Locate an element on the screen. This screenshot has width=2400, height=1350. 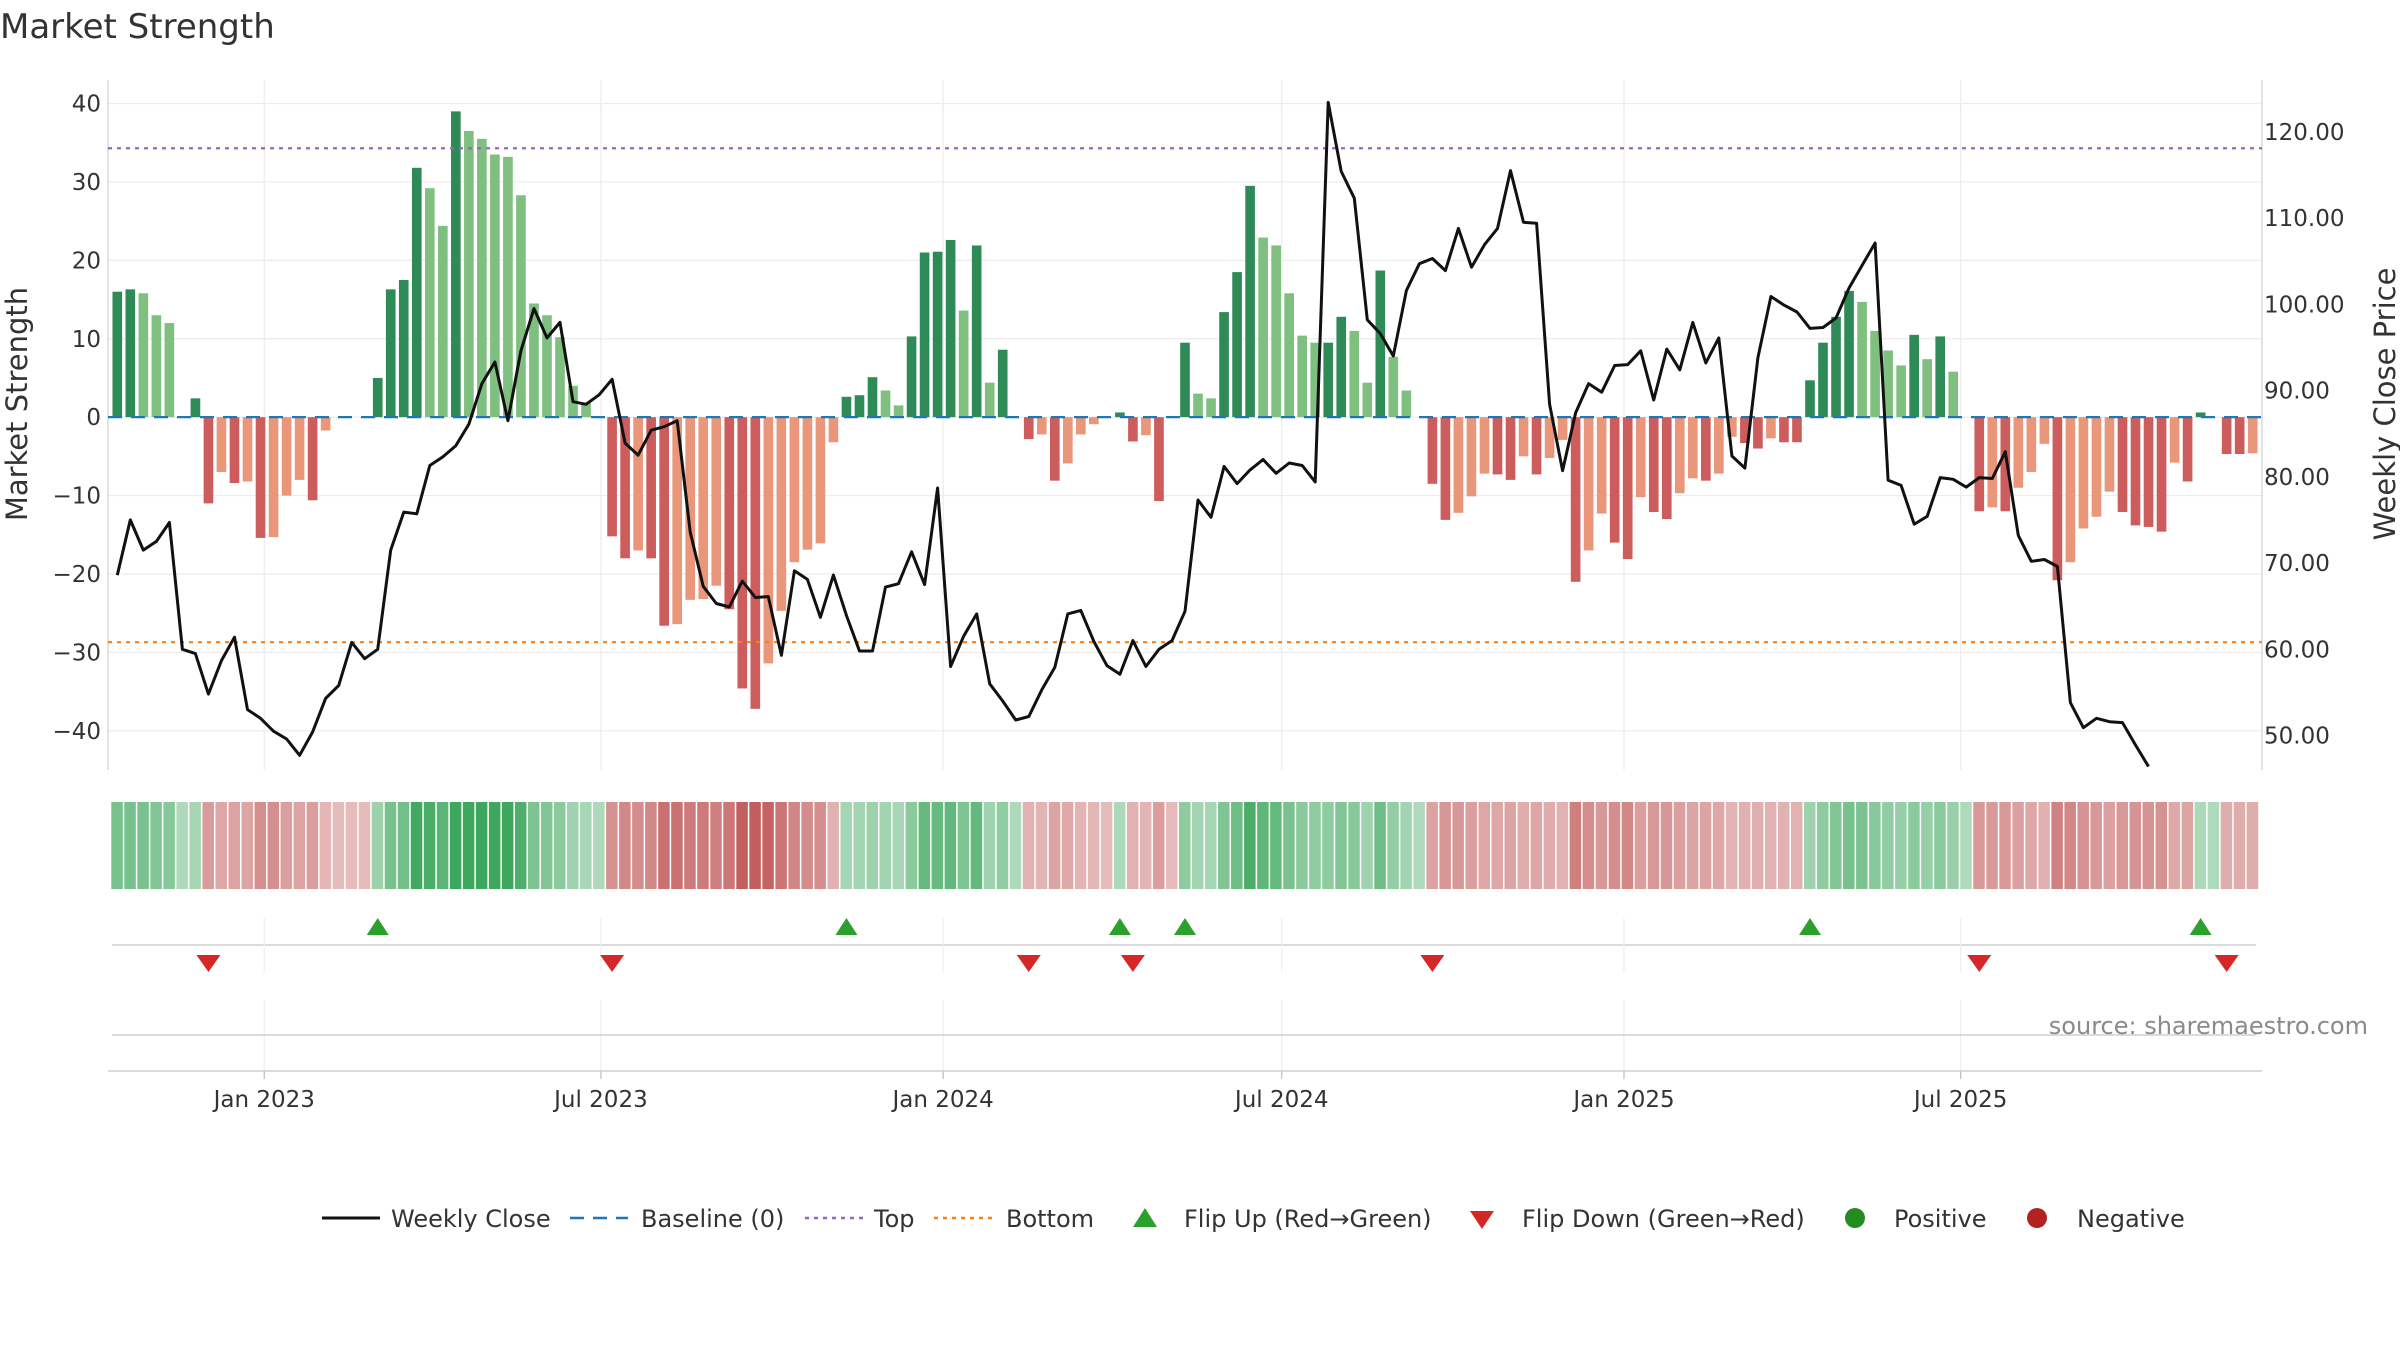
legend-baseline: Baseline (0) is located at coordinates (712, 1219).